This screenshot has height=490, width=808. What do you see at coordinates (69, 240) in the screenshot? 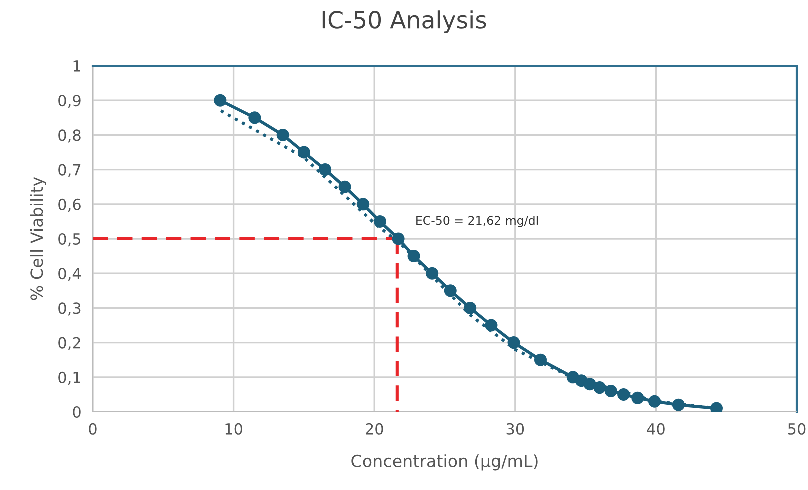
I see `y-tick-label: 0,5` at bounding box center [69, 240].